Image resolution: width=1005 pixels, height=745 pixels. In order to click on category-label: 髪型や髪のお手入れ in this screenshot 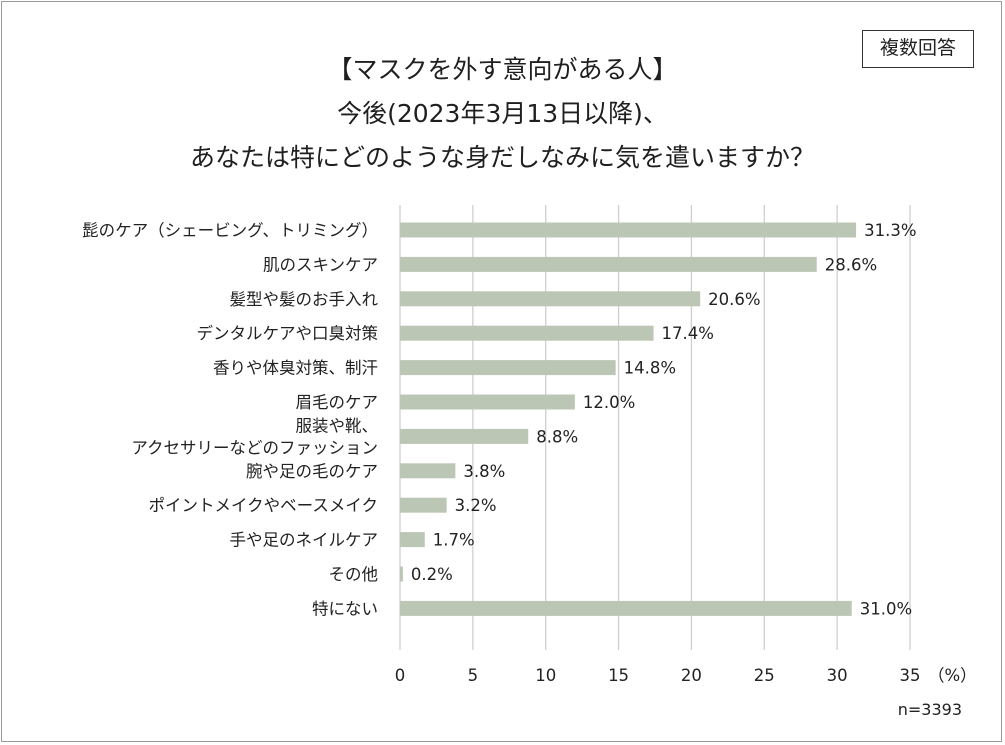, I will do `click(304, 299)`.